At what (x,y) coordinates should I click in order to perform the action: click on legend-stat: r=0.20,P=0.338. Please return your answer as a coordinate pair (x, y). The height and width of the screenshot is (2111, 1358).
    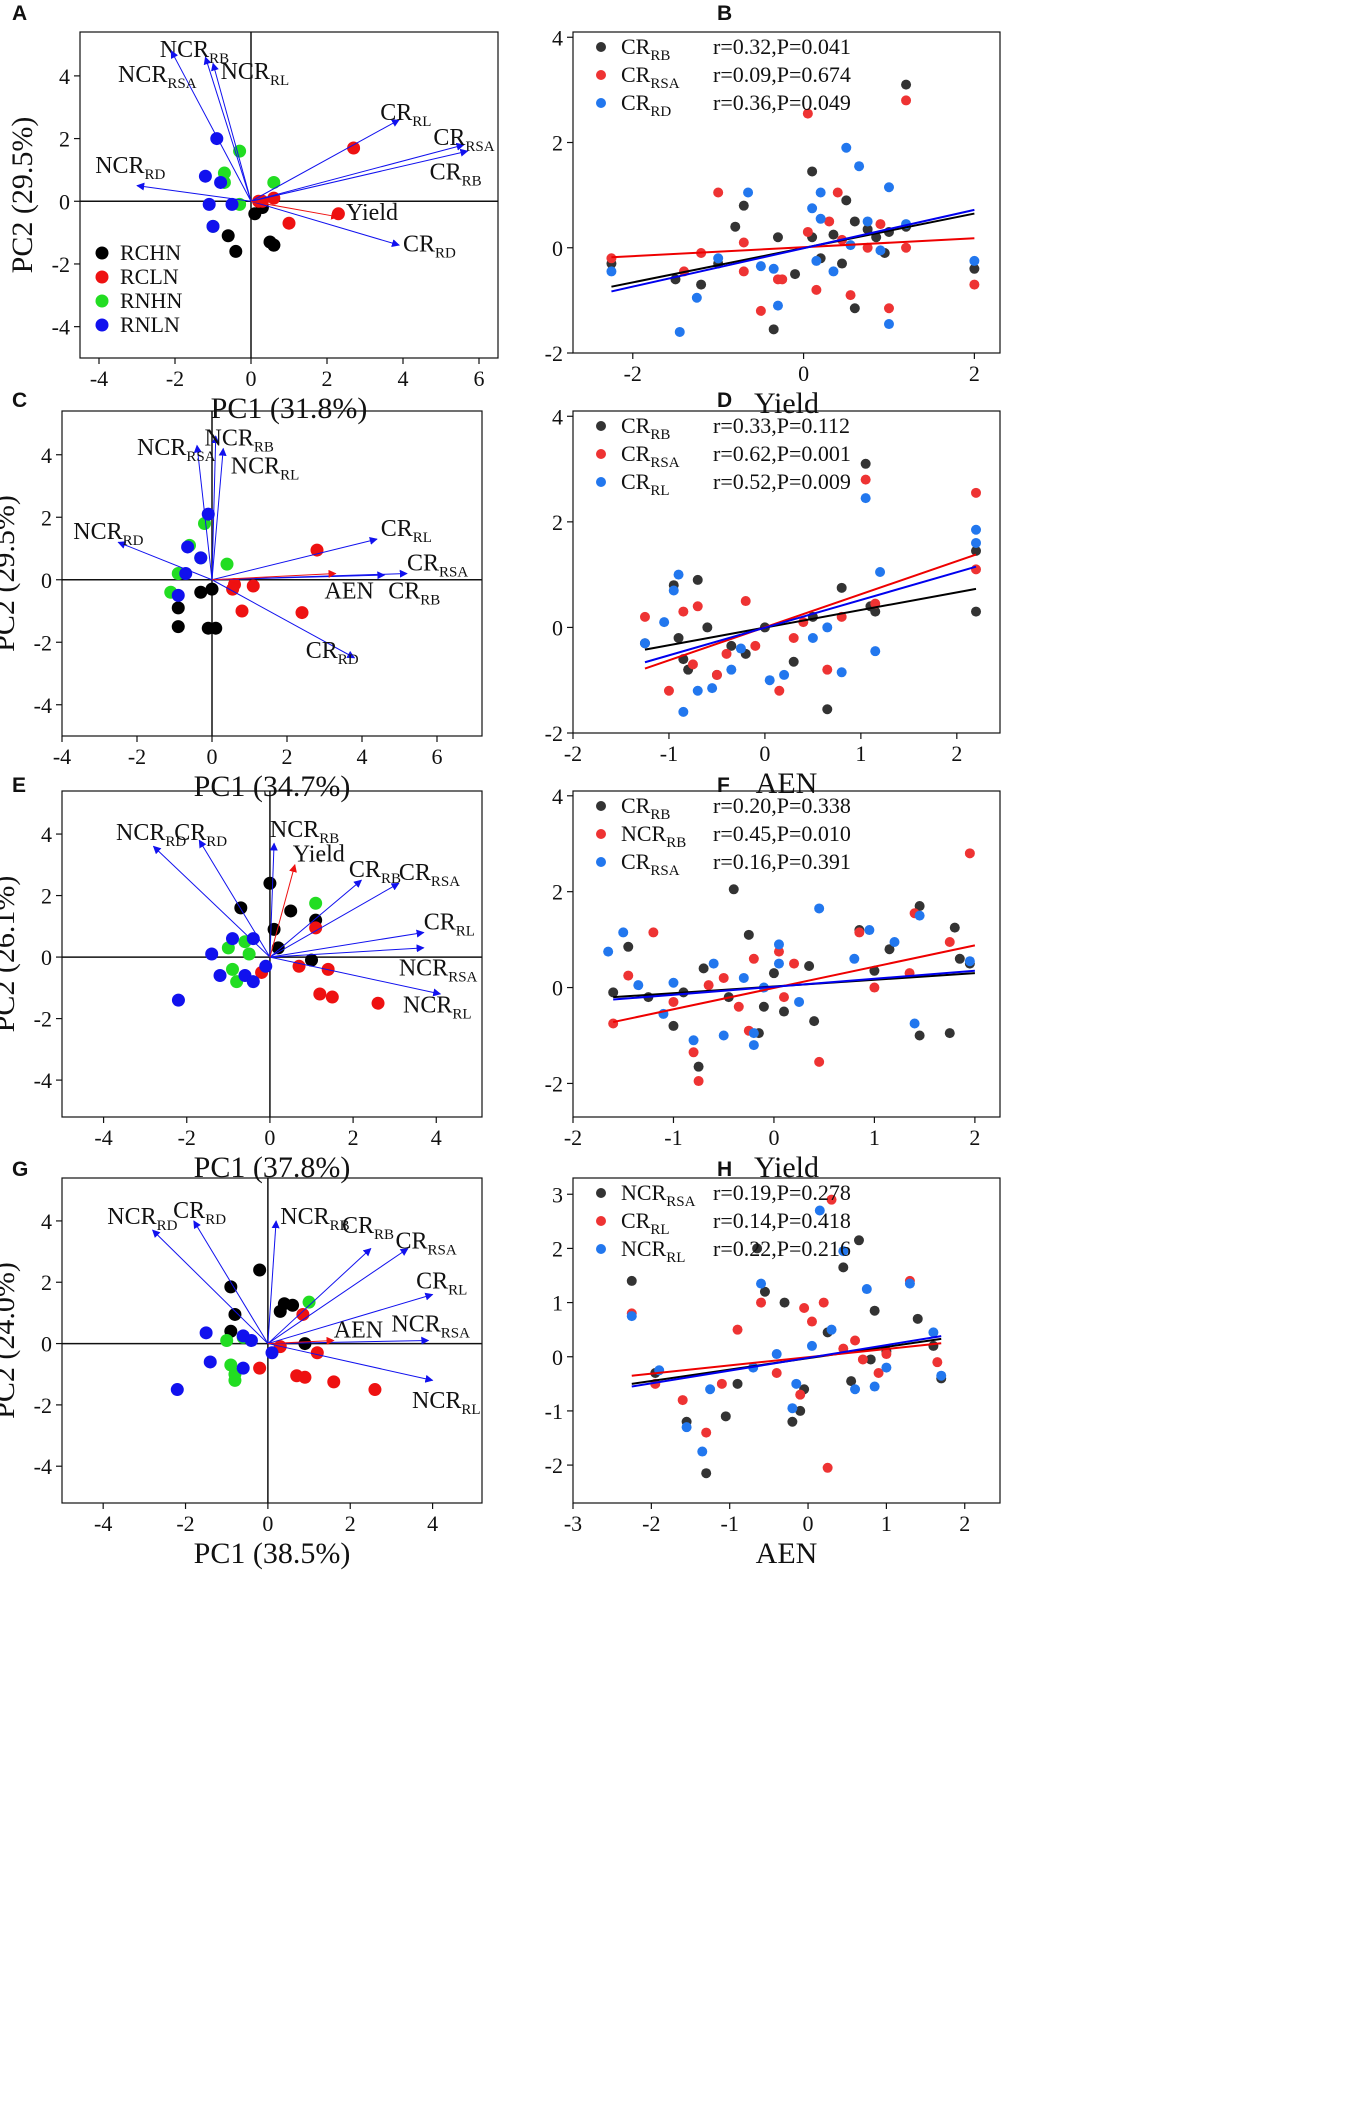
    Looking at the image, I should click on (782, 805).